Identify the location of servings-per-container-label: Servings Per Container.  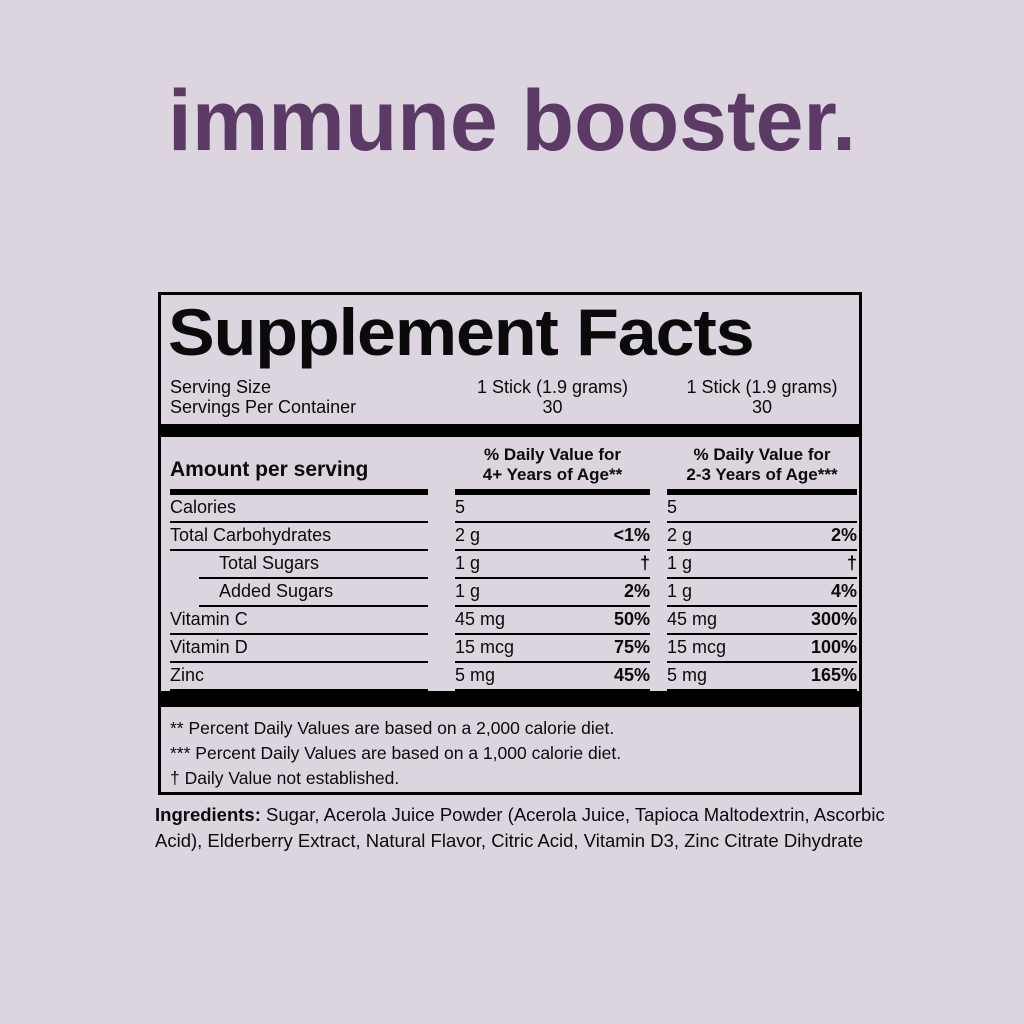
(263, 407).